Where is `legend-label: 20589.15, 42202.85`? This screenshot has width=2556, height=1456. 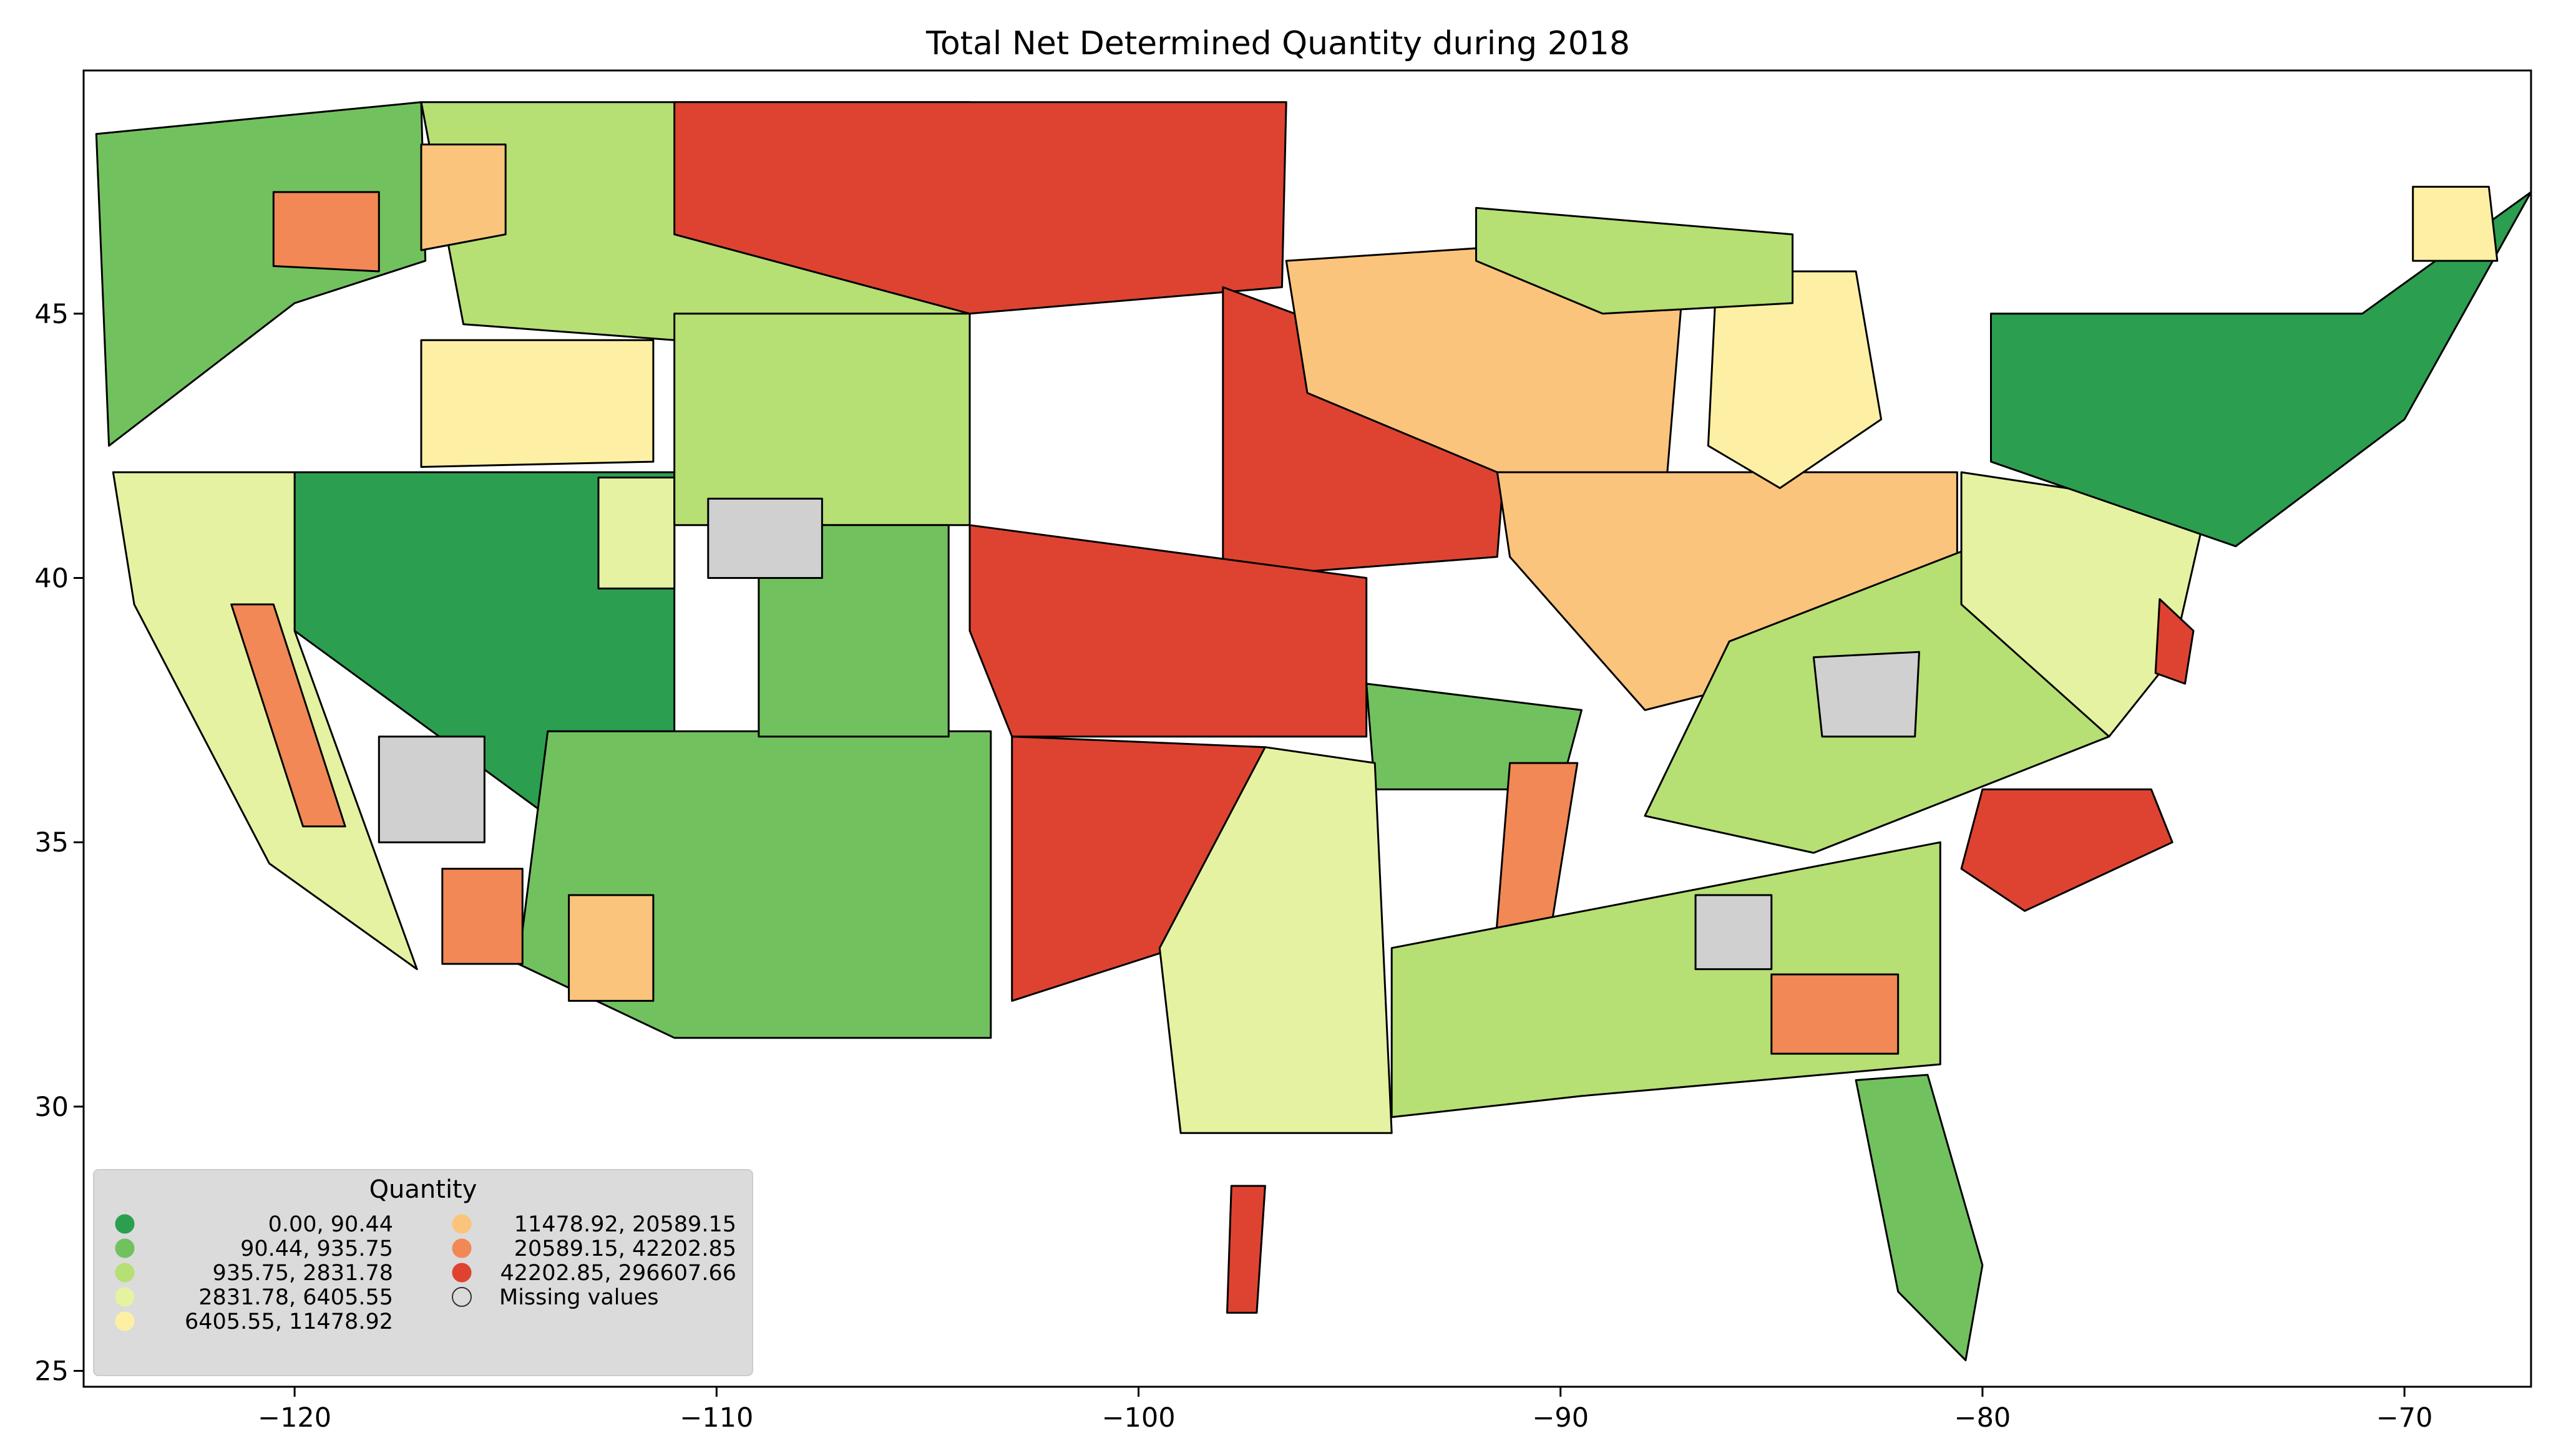 legend-label: 20589.15, 42202.85 is located at coordinates (625, 1248).